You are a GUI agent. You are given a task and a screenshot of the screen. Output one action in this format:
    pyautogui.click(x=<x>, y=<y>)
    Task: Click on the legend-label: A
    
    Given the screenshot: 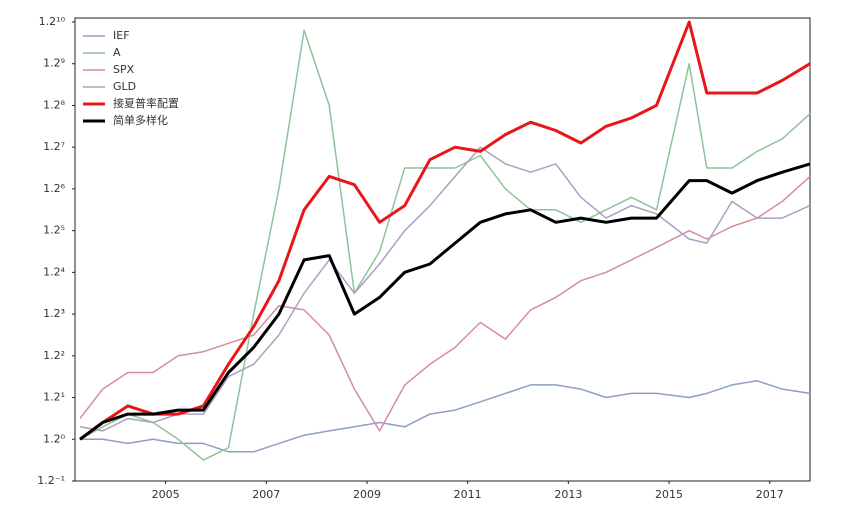 What is the action you would take?
    pyautogui.click(x=117, y=52)
    